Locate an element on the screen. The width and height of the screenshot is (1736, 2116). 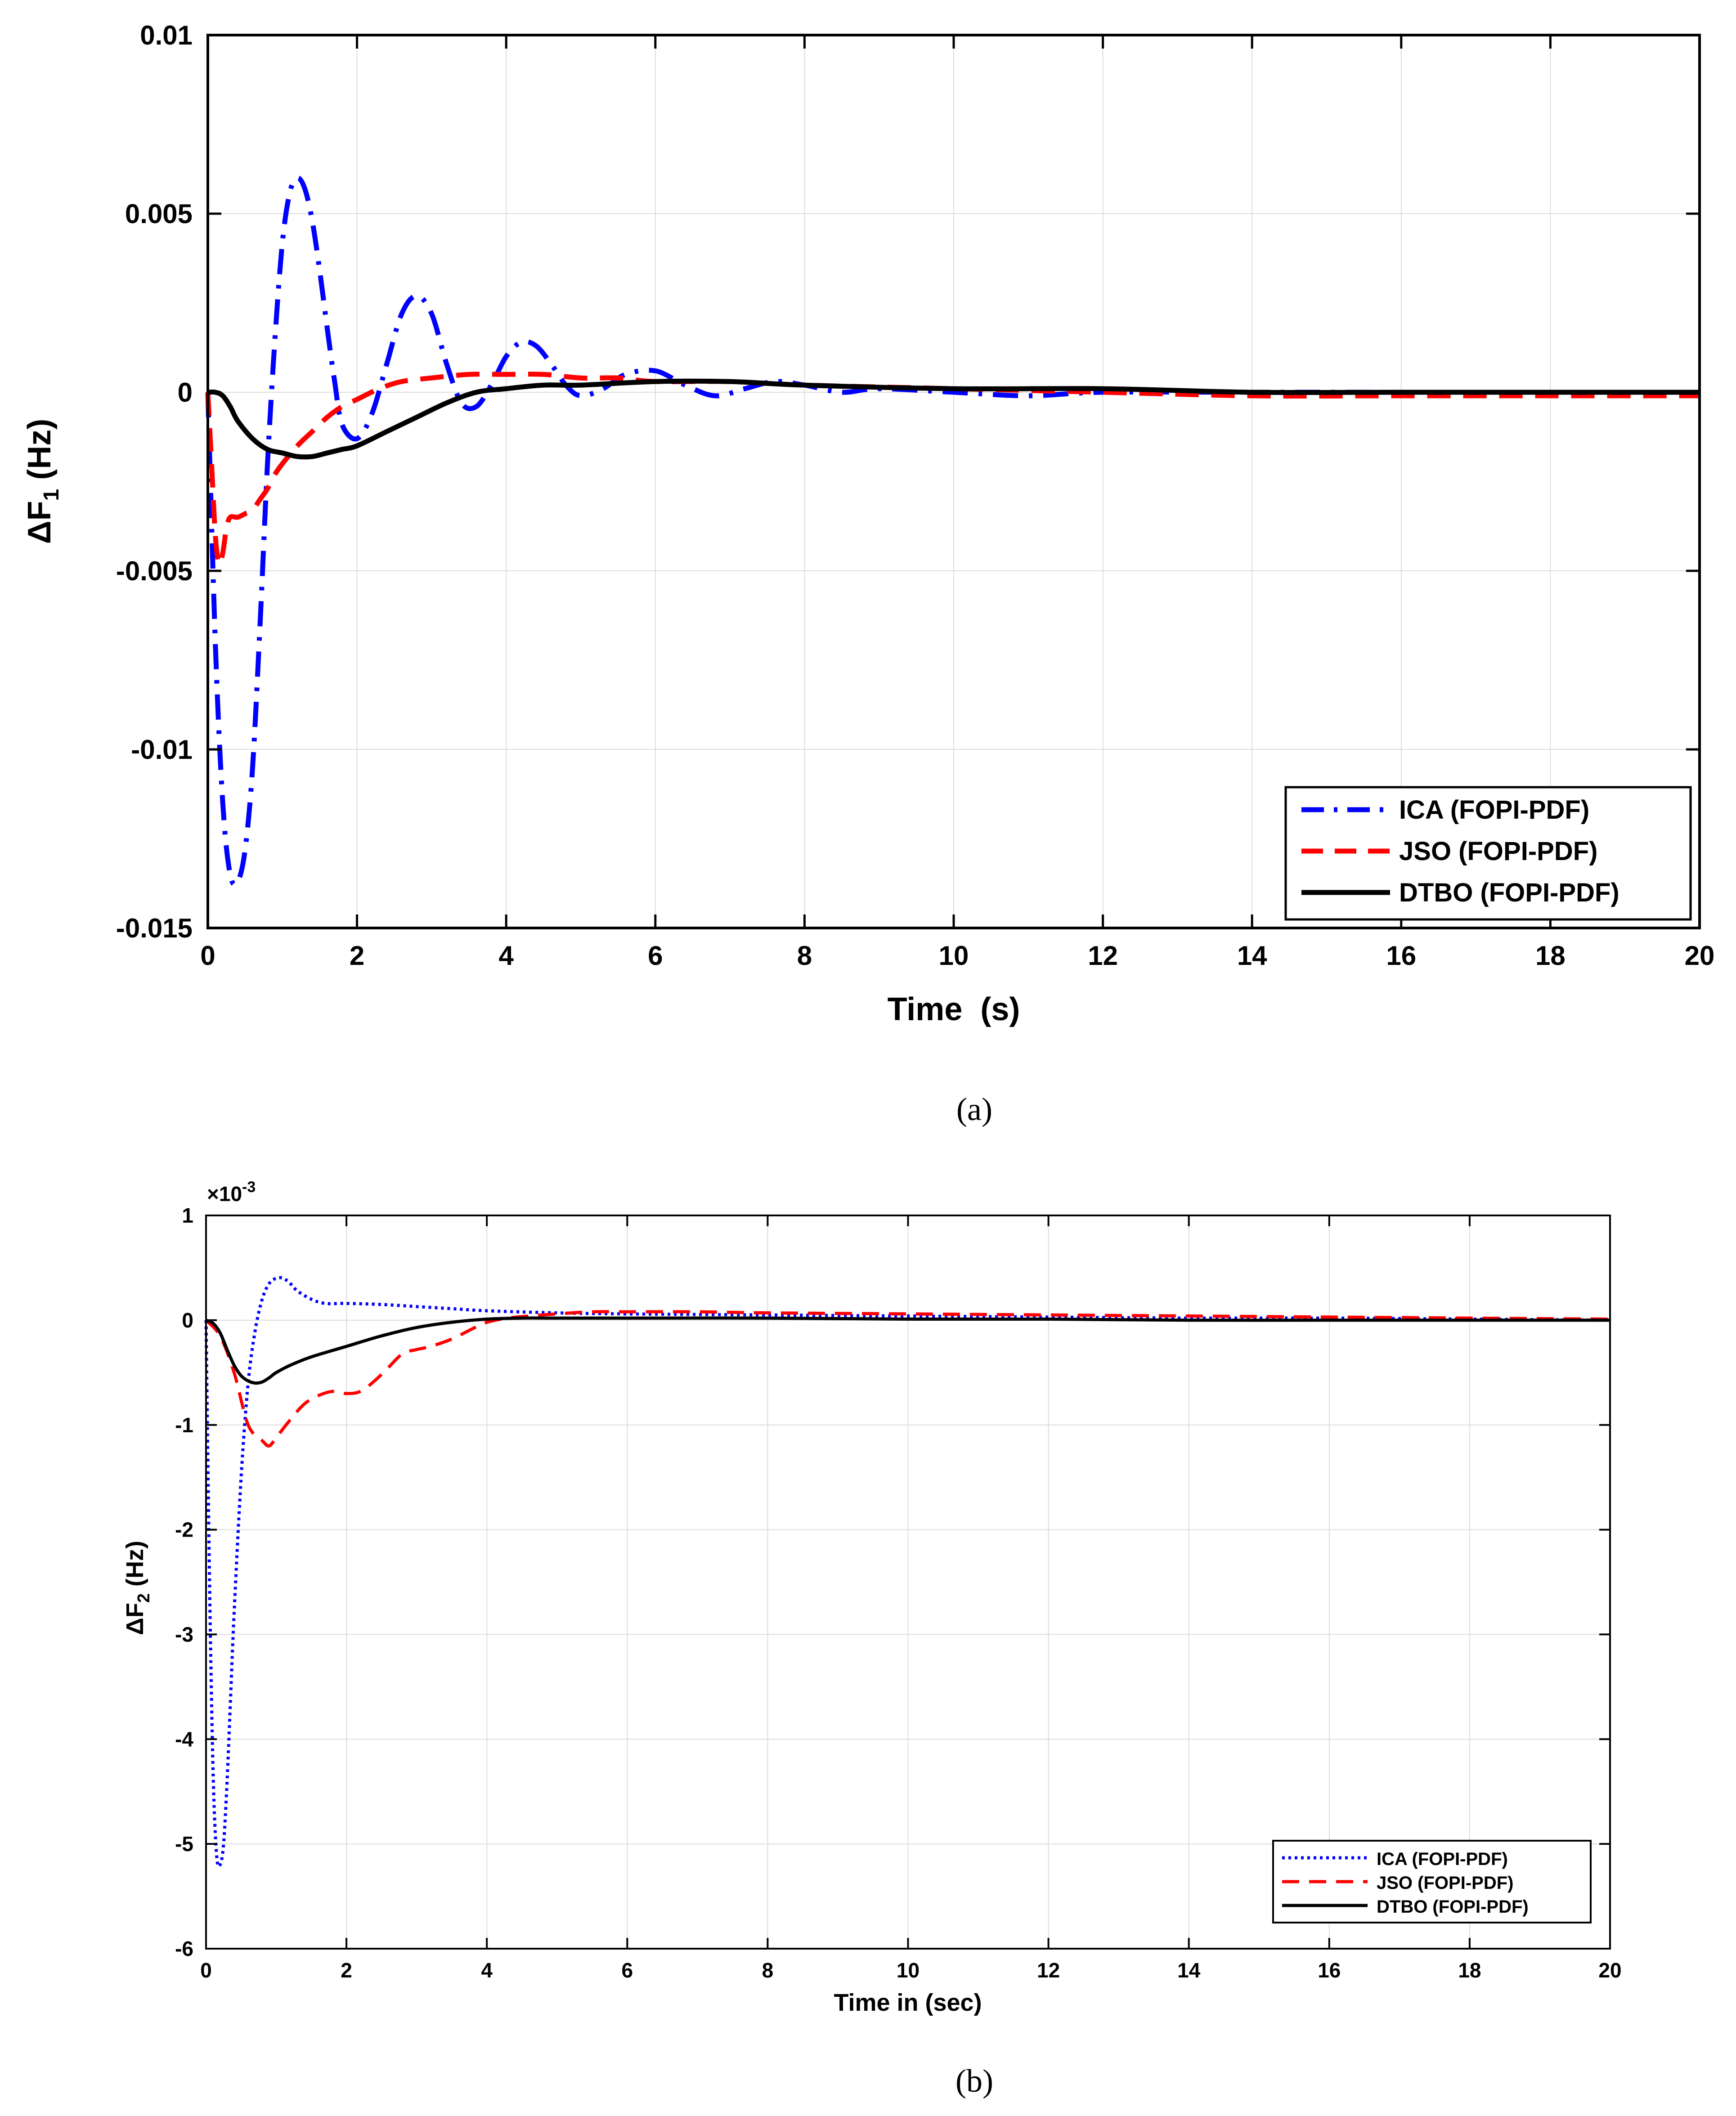
chart-a-y-tick-label: 0.005 is located at coordinates (159, 214).